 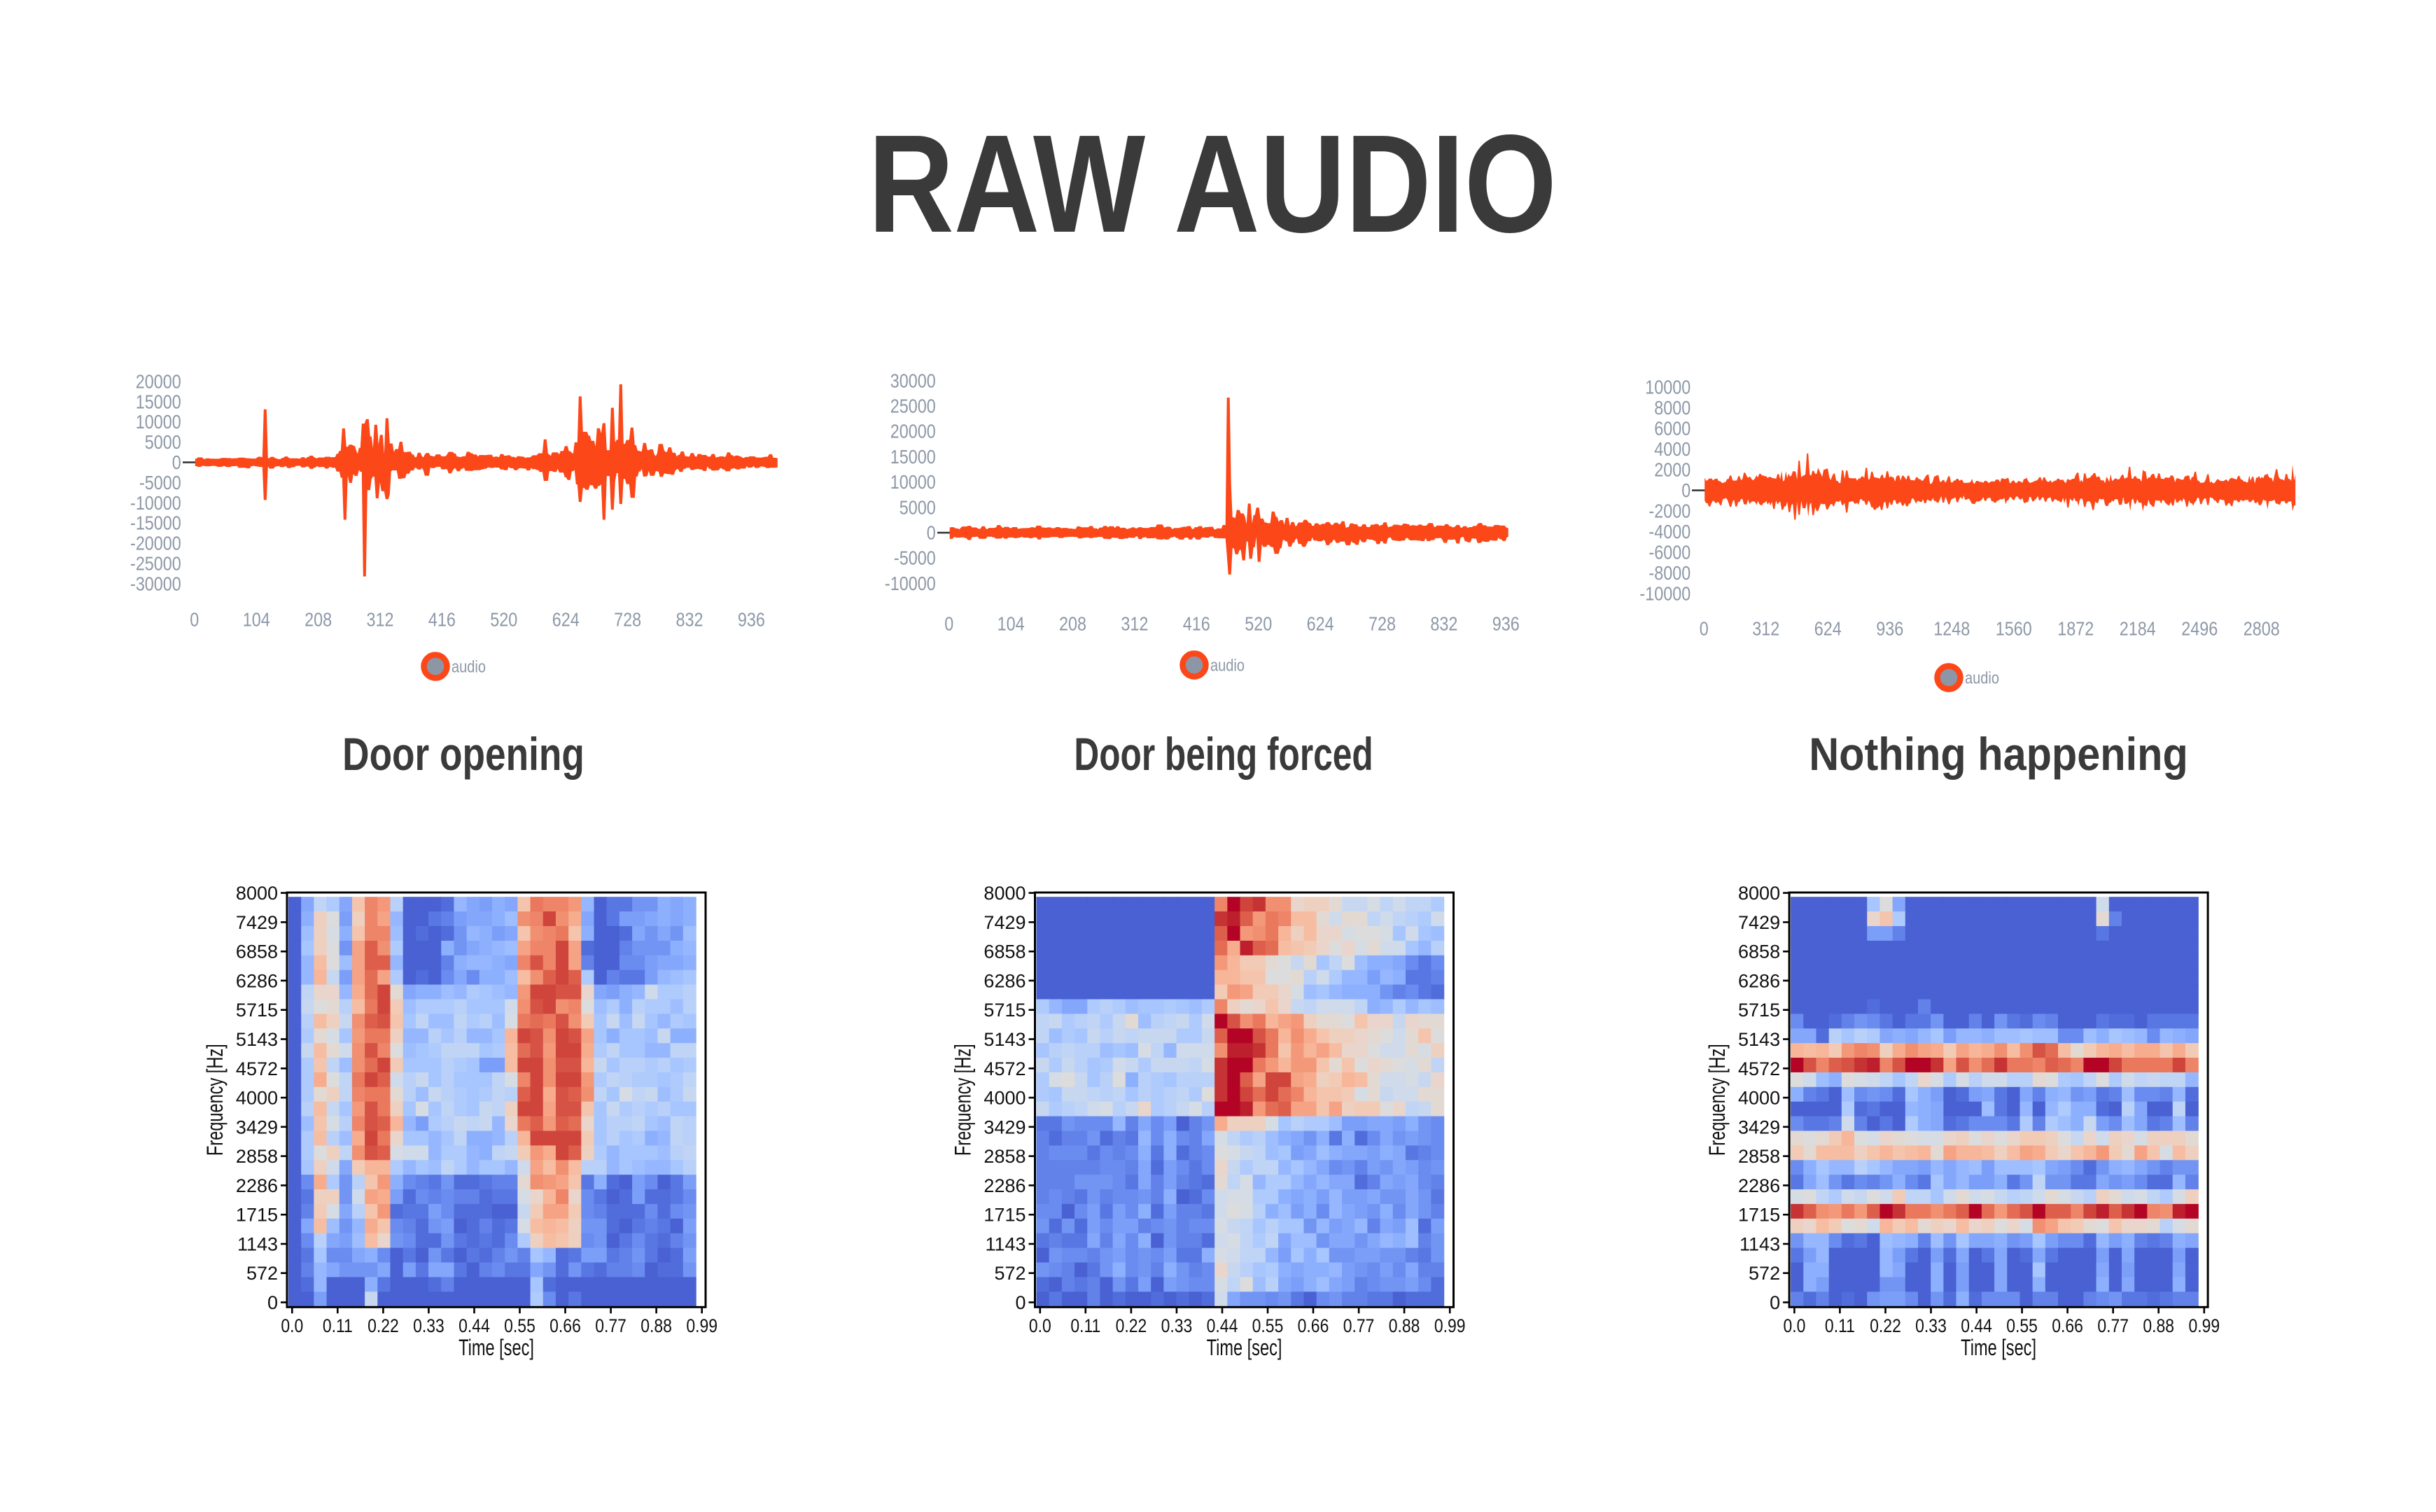 I want to click on svg-text: 416, so click(x=1196, y=624).